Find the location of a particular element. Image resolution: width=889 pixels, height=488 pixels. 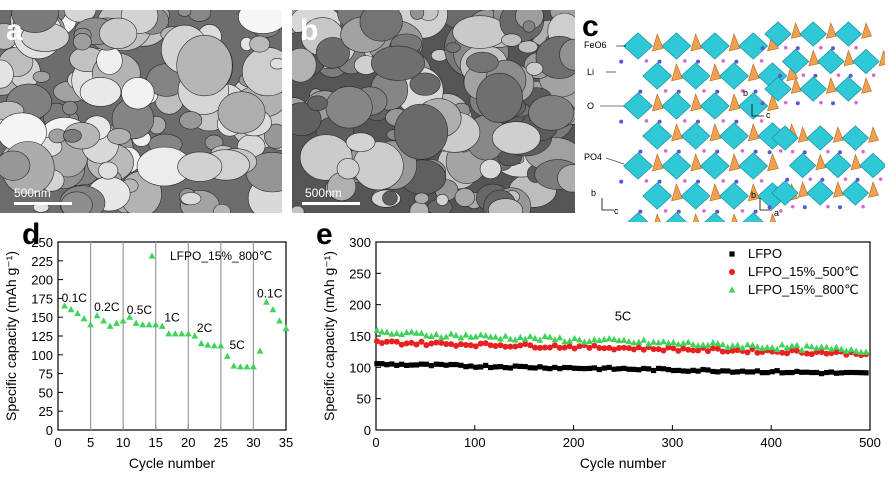

axis-c-right-top: c is located at coordinates (768, 115).